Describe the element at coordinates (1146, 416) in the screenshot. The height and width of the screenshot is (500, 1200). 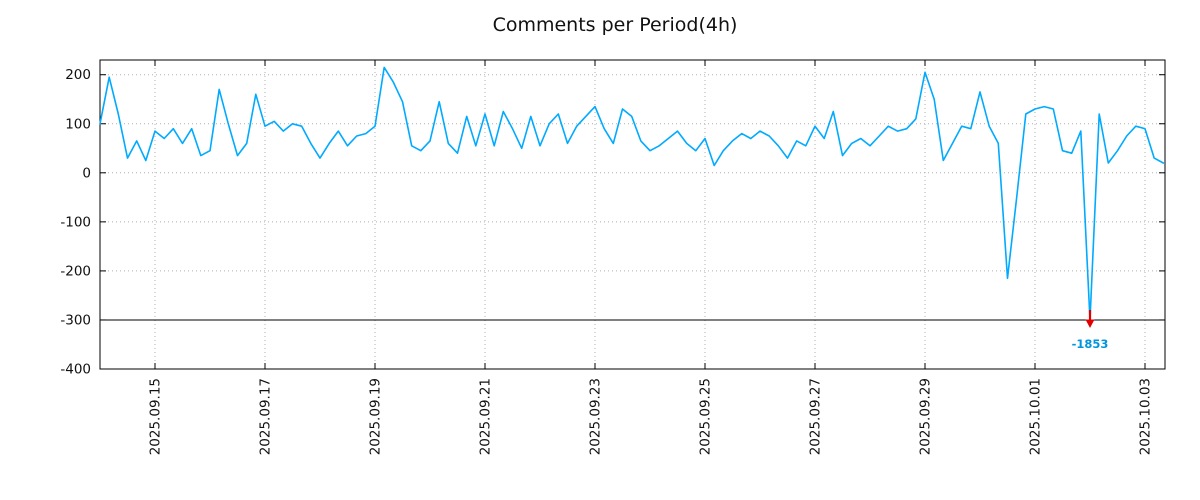
I see `x-axis-tick-label: 2025.10.03` at that location.